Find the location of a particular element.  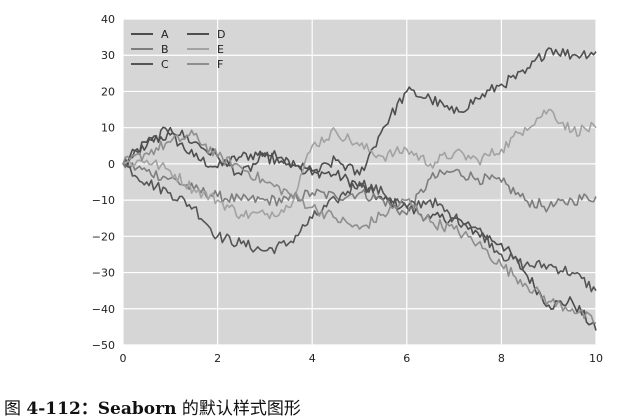

legend-label-b: B is located at coordinates (165, 49).